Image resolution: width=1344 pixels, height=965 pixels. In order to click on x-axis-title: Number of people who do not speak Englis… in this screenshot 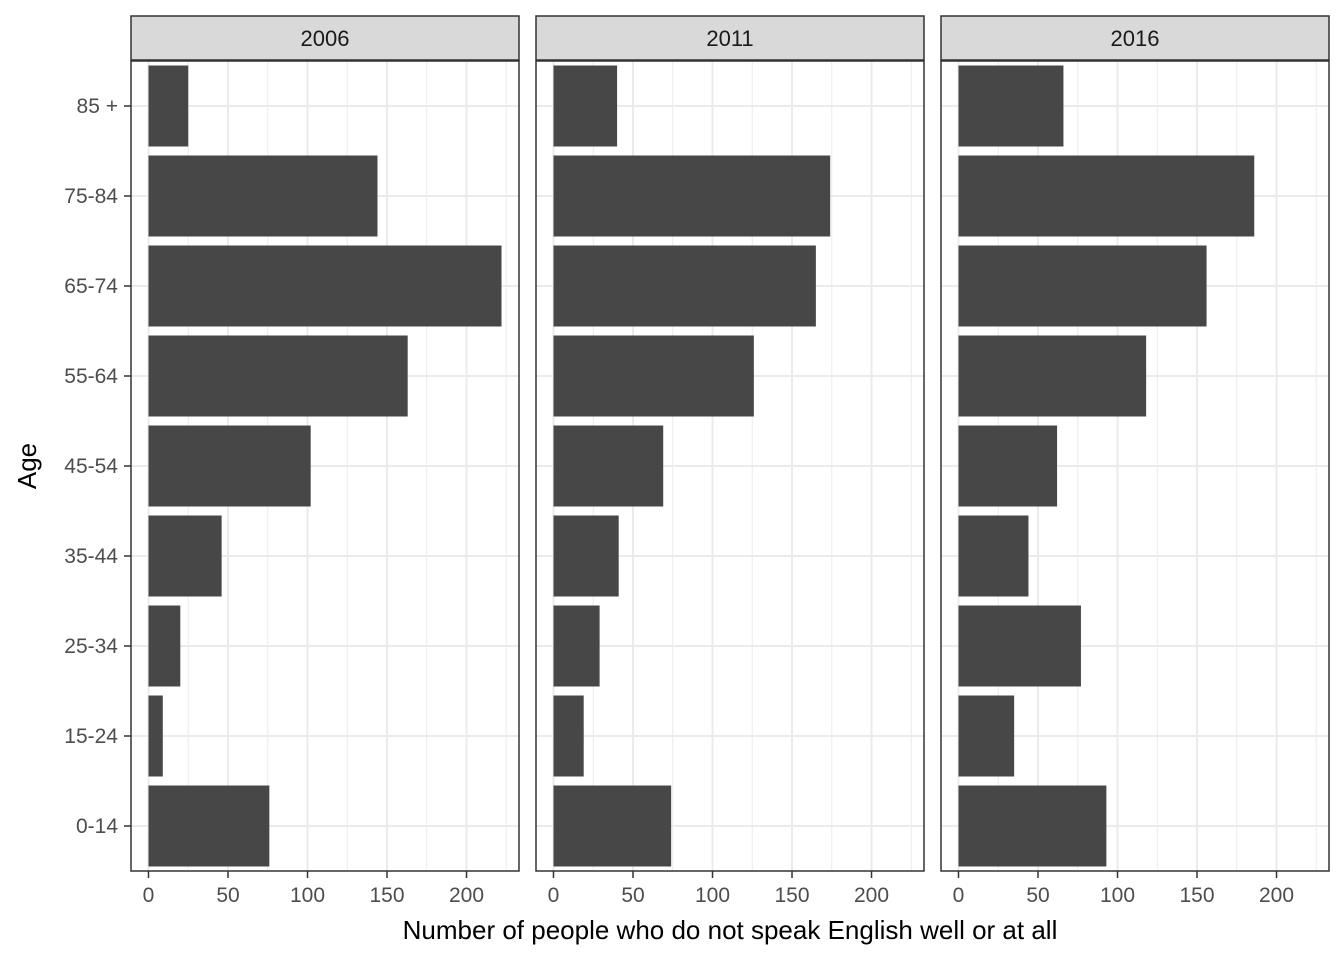, I will do `click(730, 930)`.